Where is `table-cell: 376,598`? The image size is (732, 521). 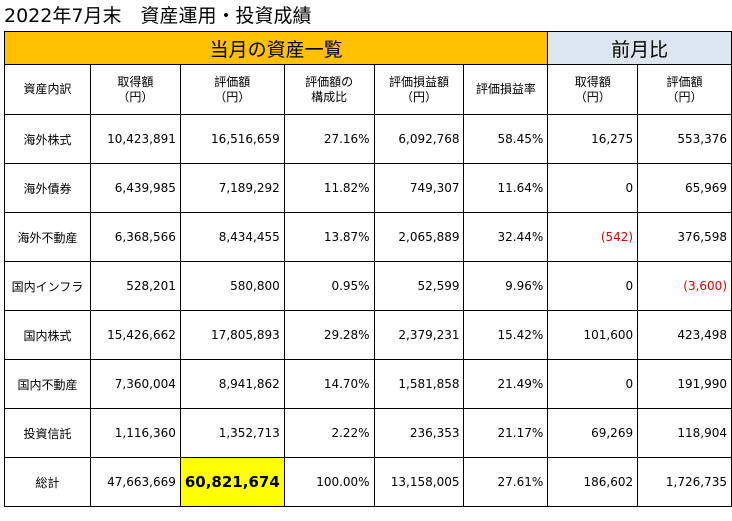
table-cell: 376,598 is located at coordinates (684, 237).